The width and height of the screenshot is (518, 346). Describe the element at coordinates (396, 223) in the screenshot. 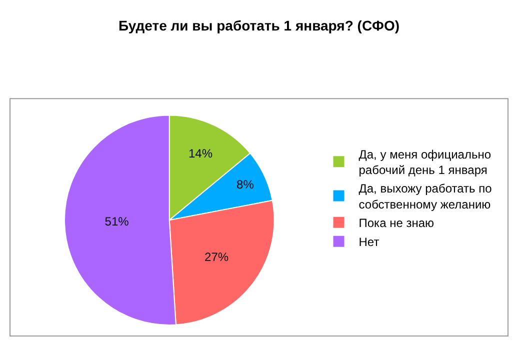

I see `legend-label: Пока не знаю` at that location.